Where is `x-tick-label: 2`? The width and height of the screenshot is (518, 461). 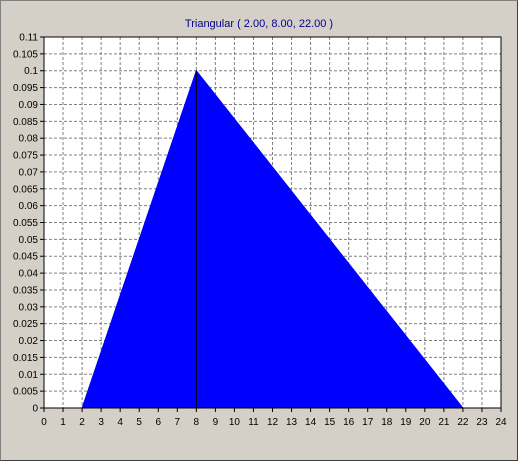
x-tick-label: 2 is located at coordinates (82, 422).